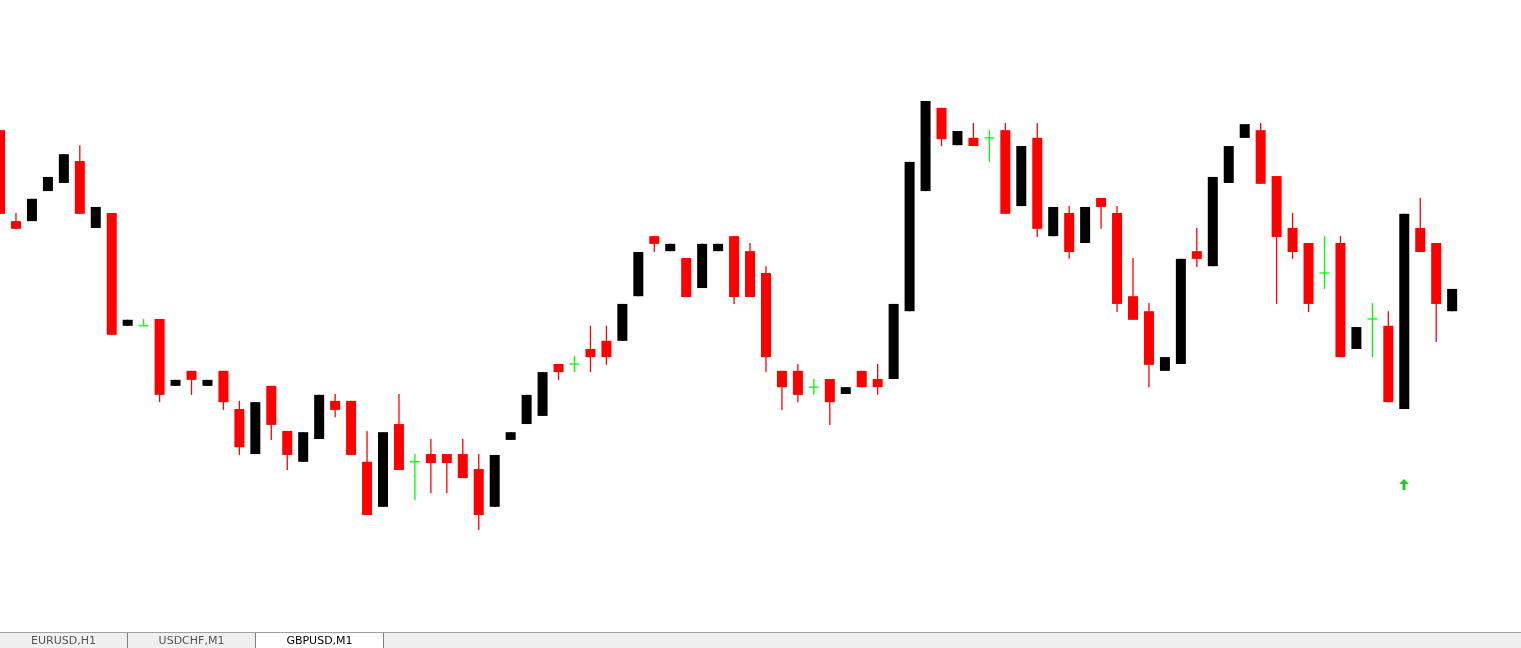  Describe the element at coordinates (192, 640) in the screenshot. I see `text: USDCHF,M1` at that location.